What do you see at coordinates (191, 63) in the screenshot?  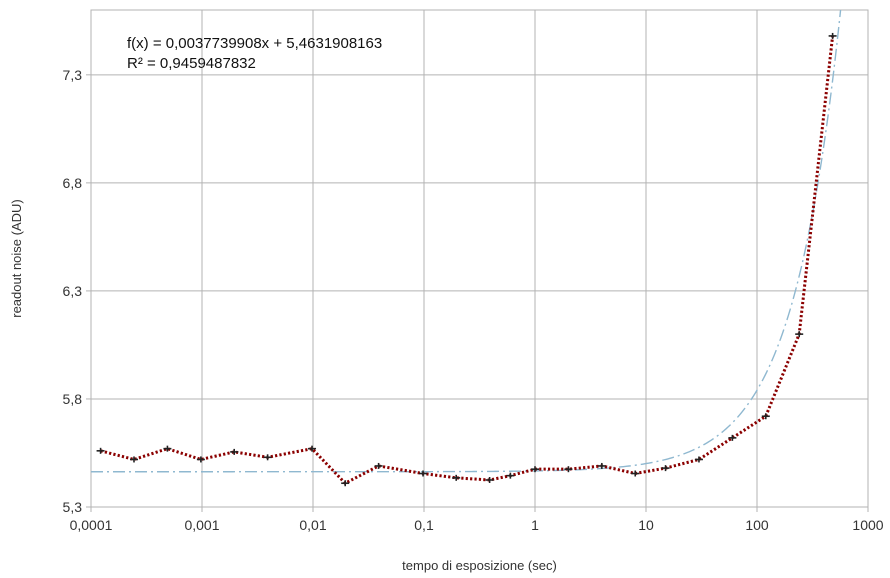 I see `trendline-r-squared: R² = 0,9459487832` at bounding box center [191, 63].